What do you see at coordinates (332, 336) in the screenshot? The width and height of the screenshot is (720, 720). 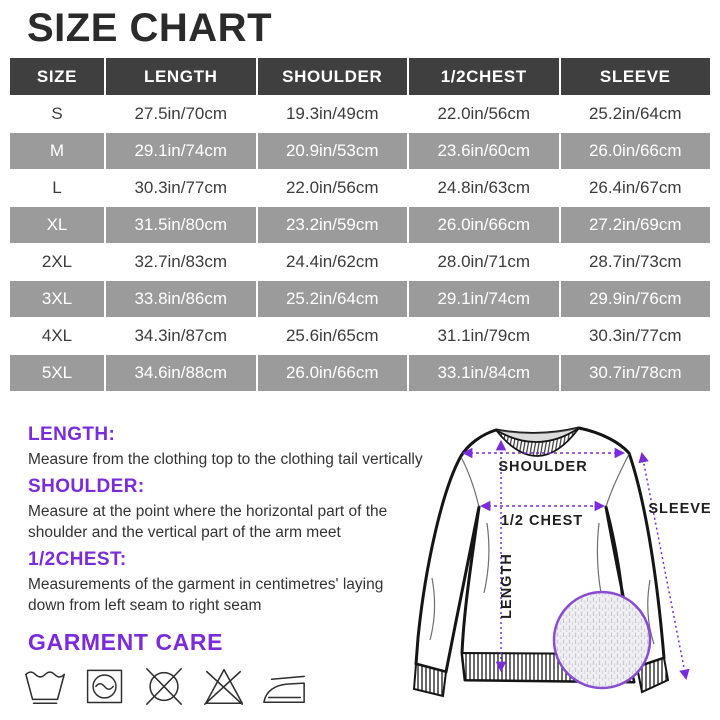 I see `cell-shoulder: 25.6in/65cm` at bounding box center [332, 336].